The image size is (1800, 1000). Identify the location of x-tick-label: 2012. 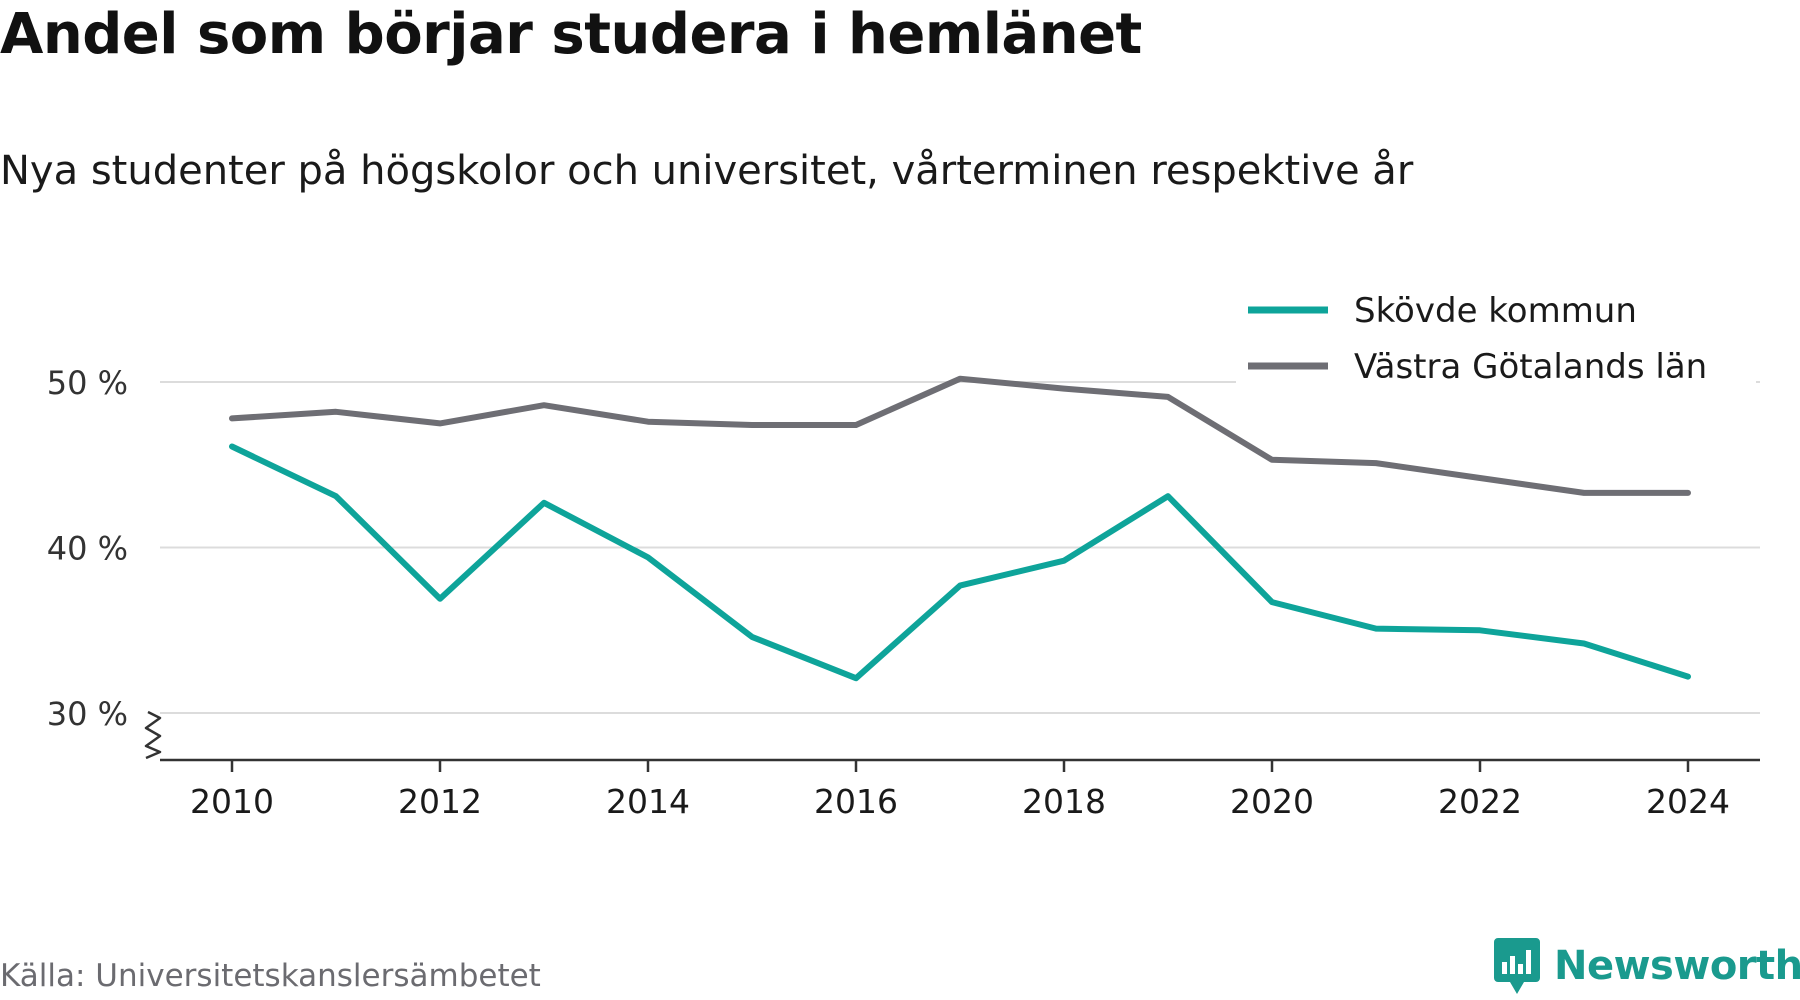
(440, 801).